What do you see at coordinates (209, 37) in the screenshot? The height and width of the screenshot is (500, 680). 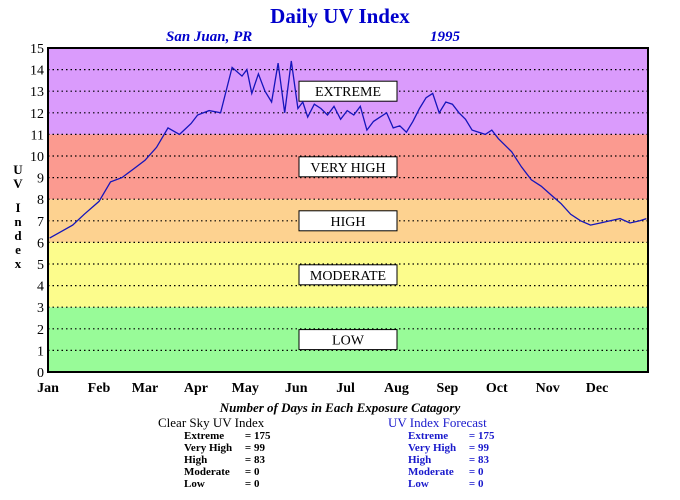 I see `chart-subtitle-location: San Juan, PR` at bounding box center [209, 37].